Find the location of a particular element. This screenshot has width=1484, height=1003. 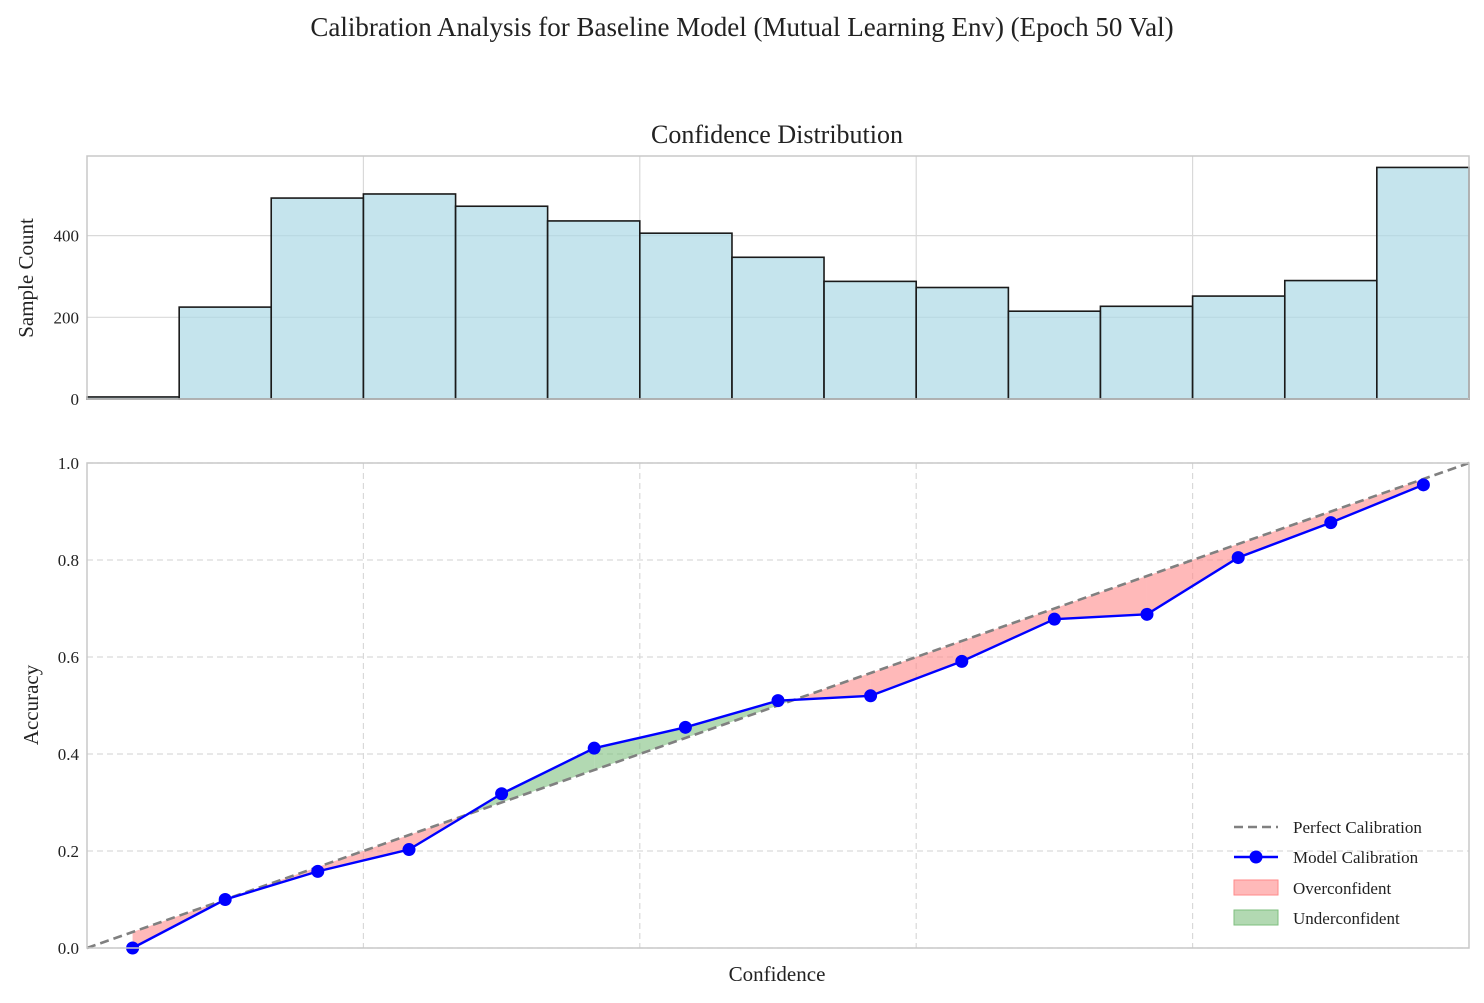

legend-under-swatch is located at coordinates (1256, 917).